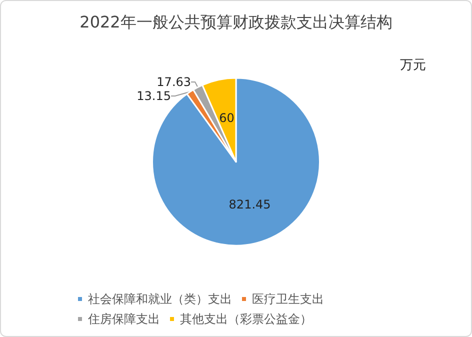  Describe the element at coordinates (123, 319) in the screenshot. I see `legend-label: 住房保障支出` at that location.